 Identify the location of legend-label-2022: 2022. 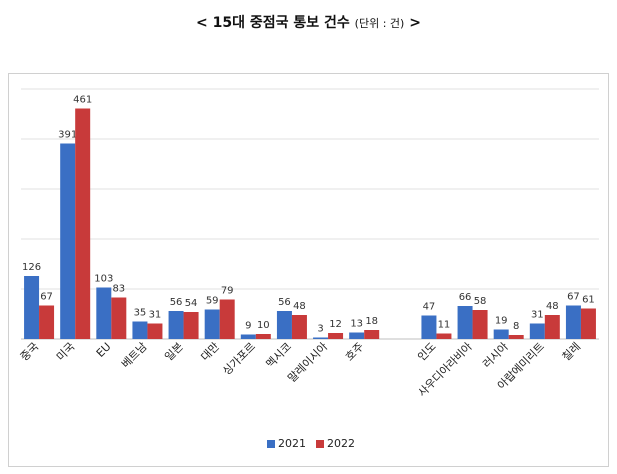
(341, 443).